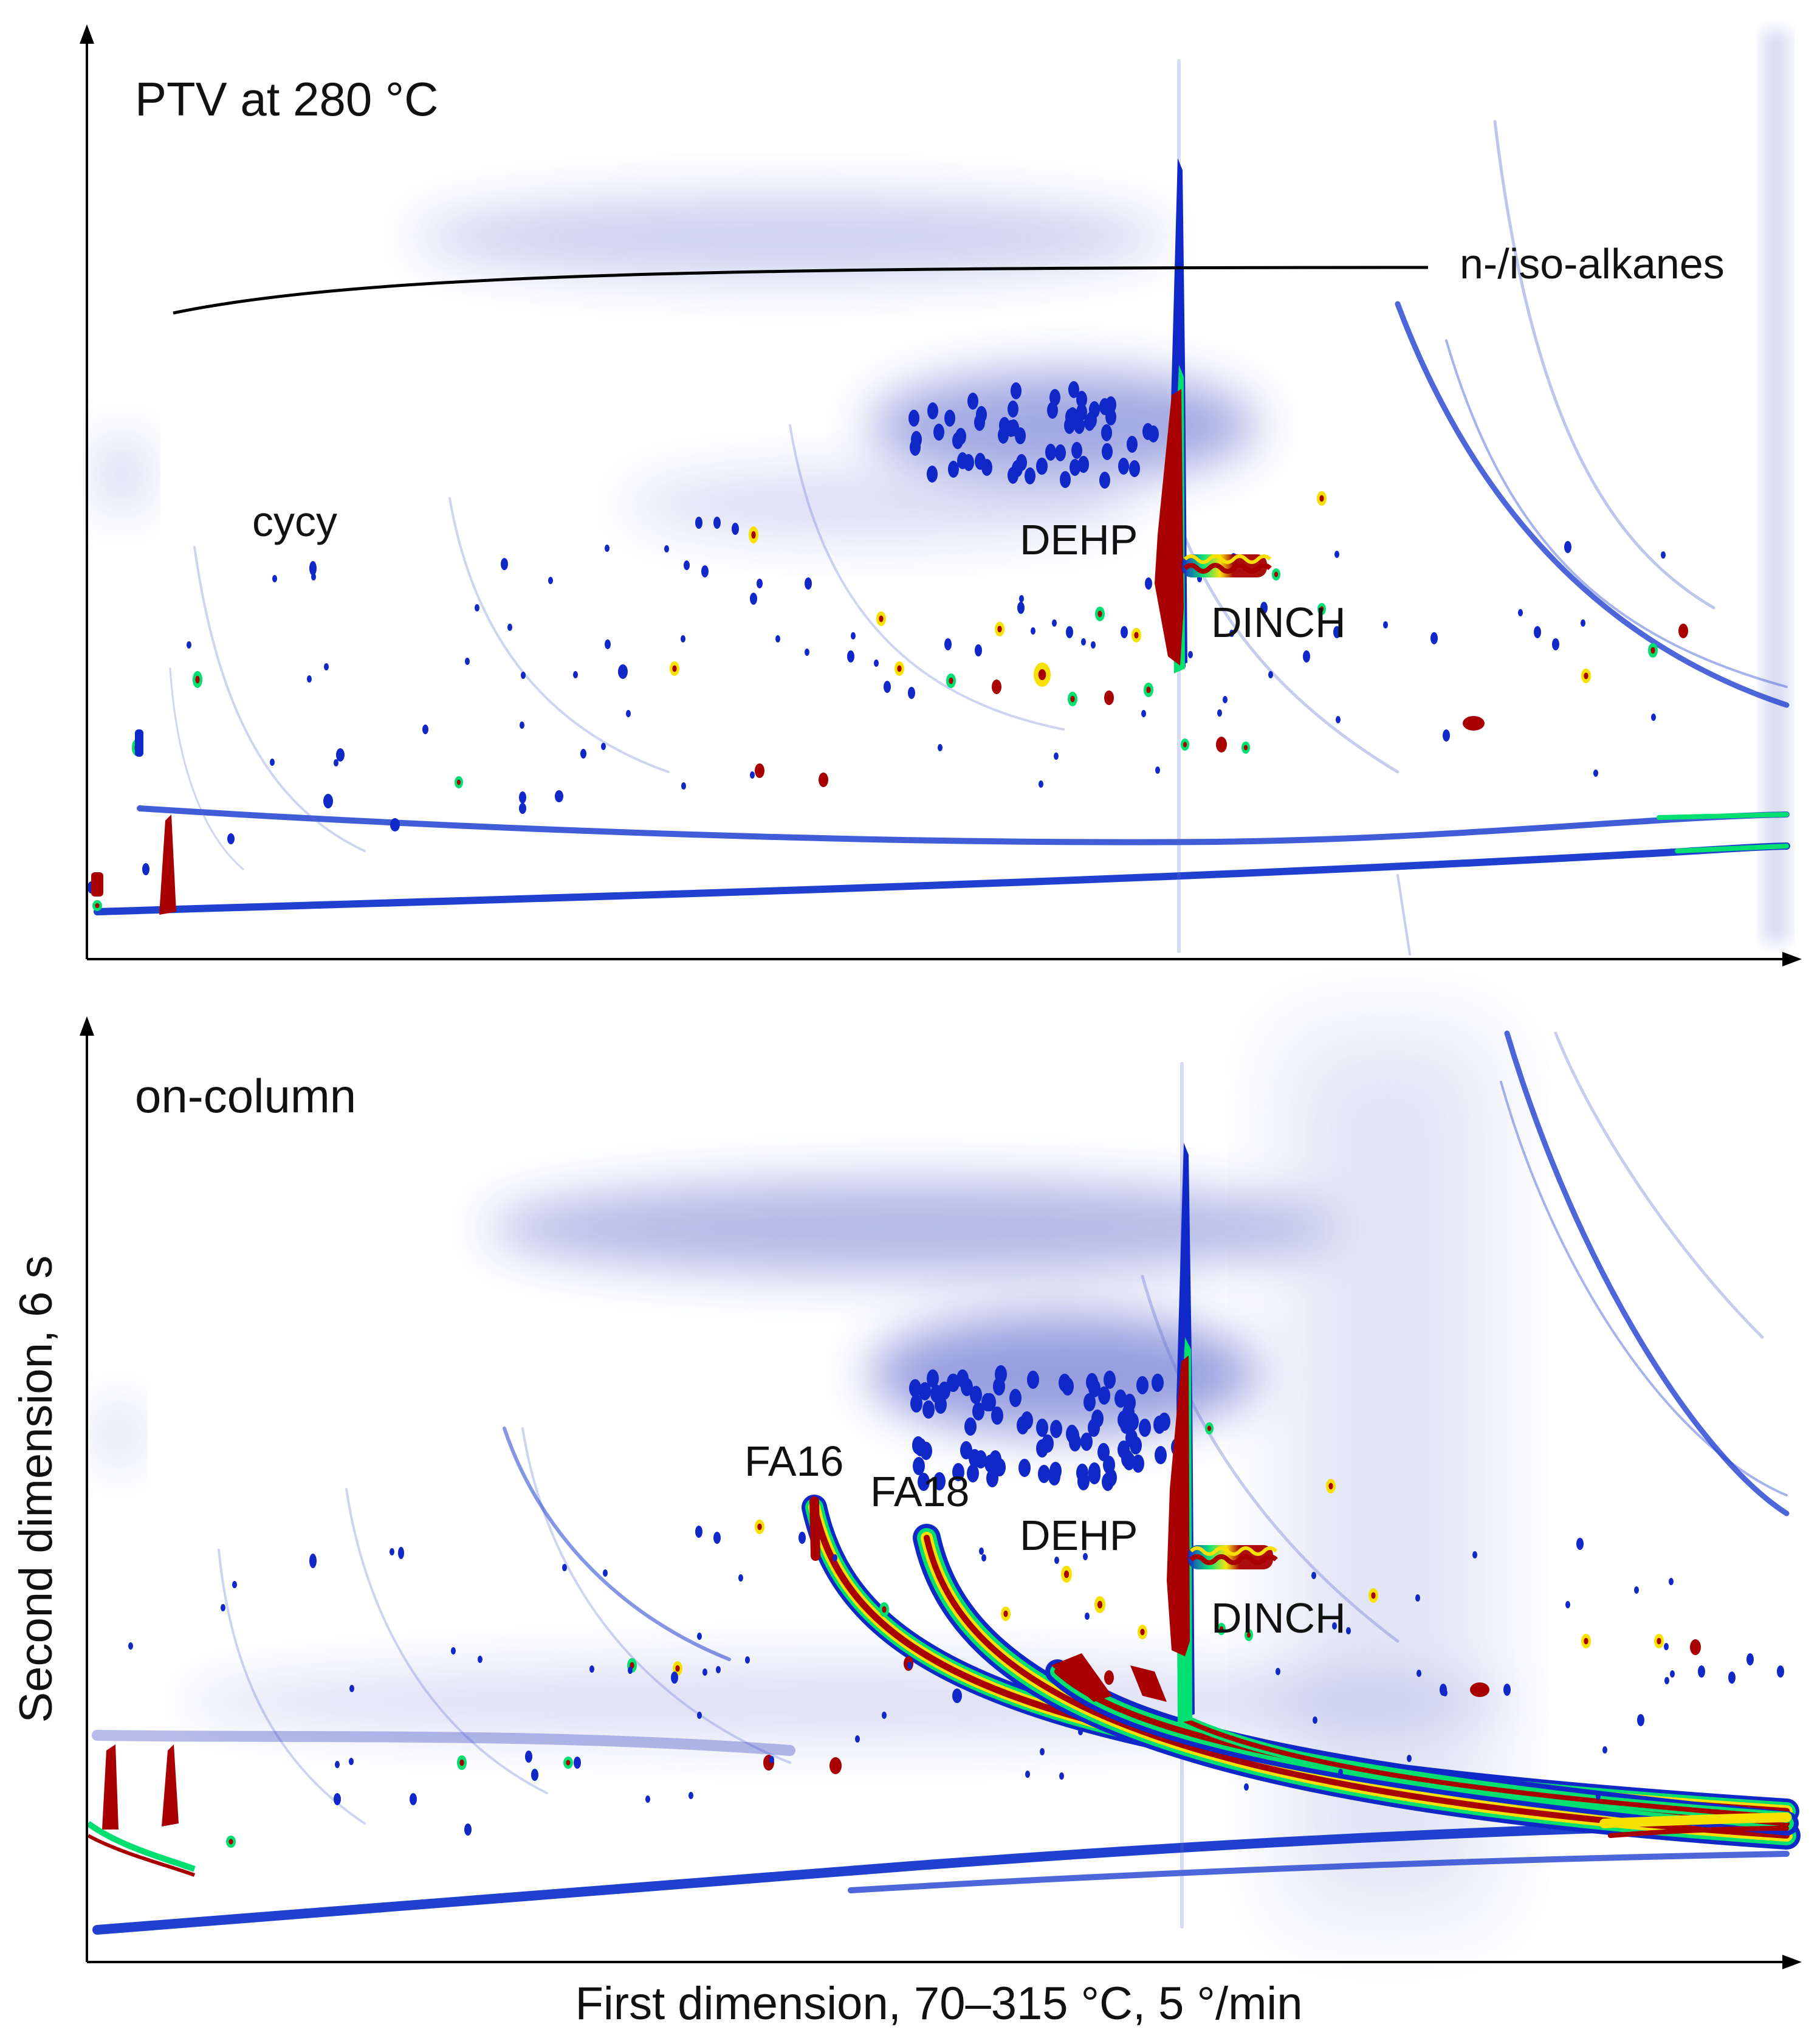  I want to click on x-axis-title: First dimension, 70–315 °C, 5 °/min, so click(938, 2003).